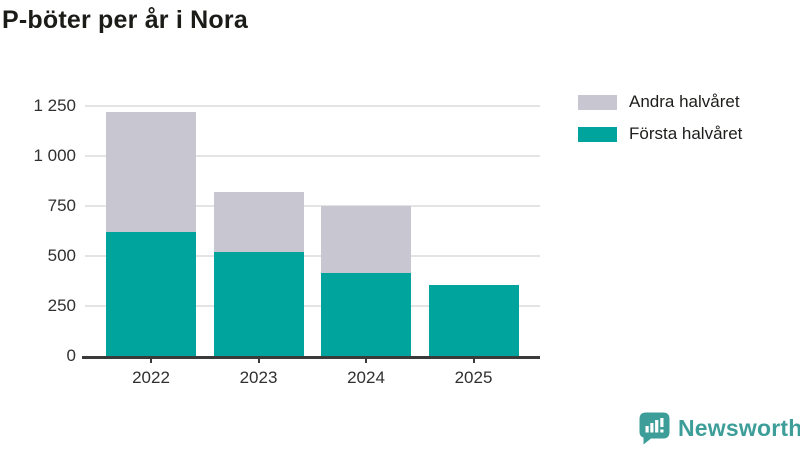  Describe the element at coordinates (473, 377) in the screenshot. I see `x-axis-tick-label: 2025` at that location.